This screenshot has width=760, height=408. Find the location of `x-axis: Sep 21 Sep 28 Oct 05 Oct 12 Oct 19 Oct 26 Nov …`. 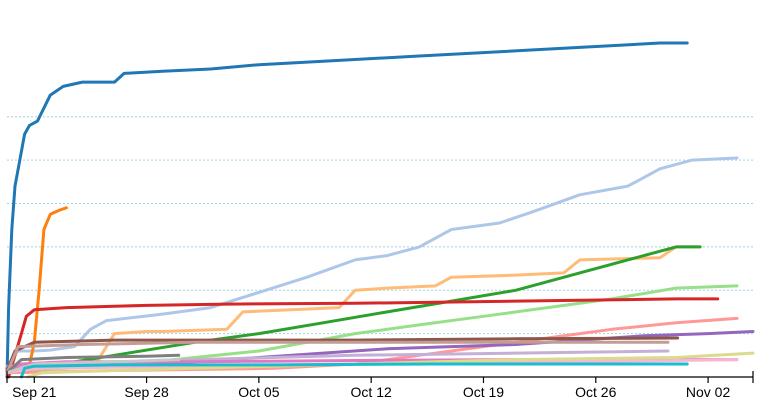

x-axis: Sep 21 Sep 28 Oct 05 Oct 12 Oct 19 Oct 26 Nov … is located at coordinates (380, 385).